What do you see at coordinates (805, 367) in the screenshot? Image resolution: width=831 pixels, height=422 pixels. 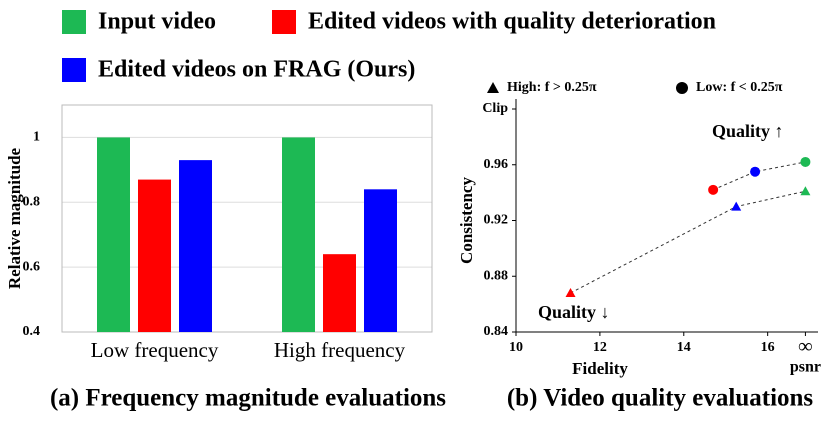 I see `x-axis-unit: psnr` at bounding box center [805, 367].